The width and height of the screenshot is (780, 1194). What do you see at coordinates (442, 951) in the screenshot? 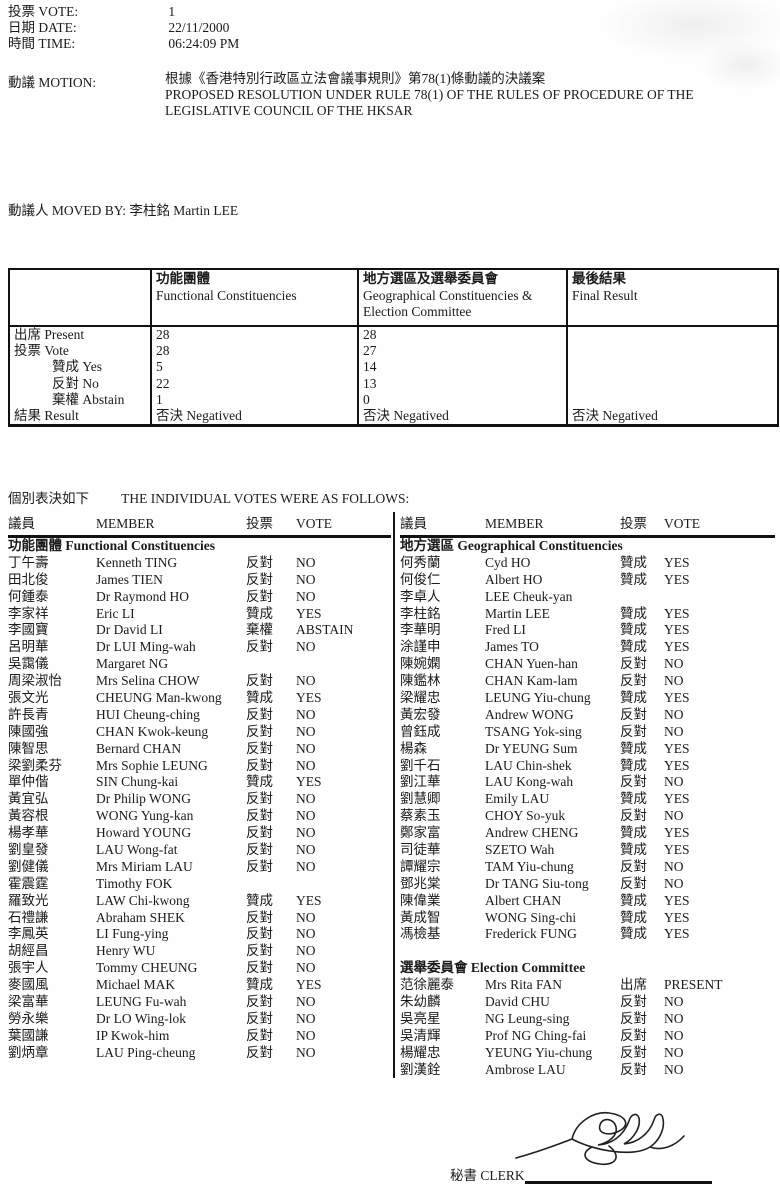
I see `member-name-zh` at bounding box center [442, 951].